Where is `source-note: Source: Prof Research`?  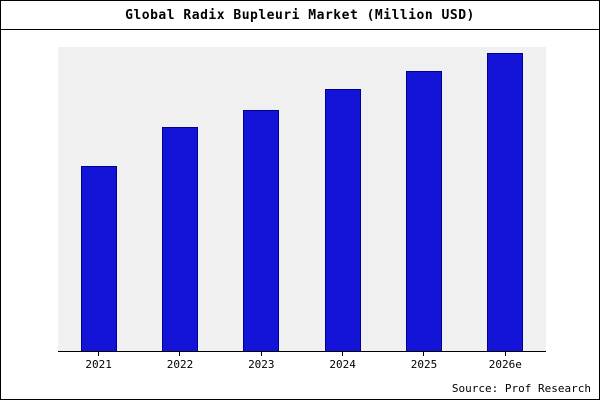
source-note: Source: Prof Research is located at coordinates (521, 388).